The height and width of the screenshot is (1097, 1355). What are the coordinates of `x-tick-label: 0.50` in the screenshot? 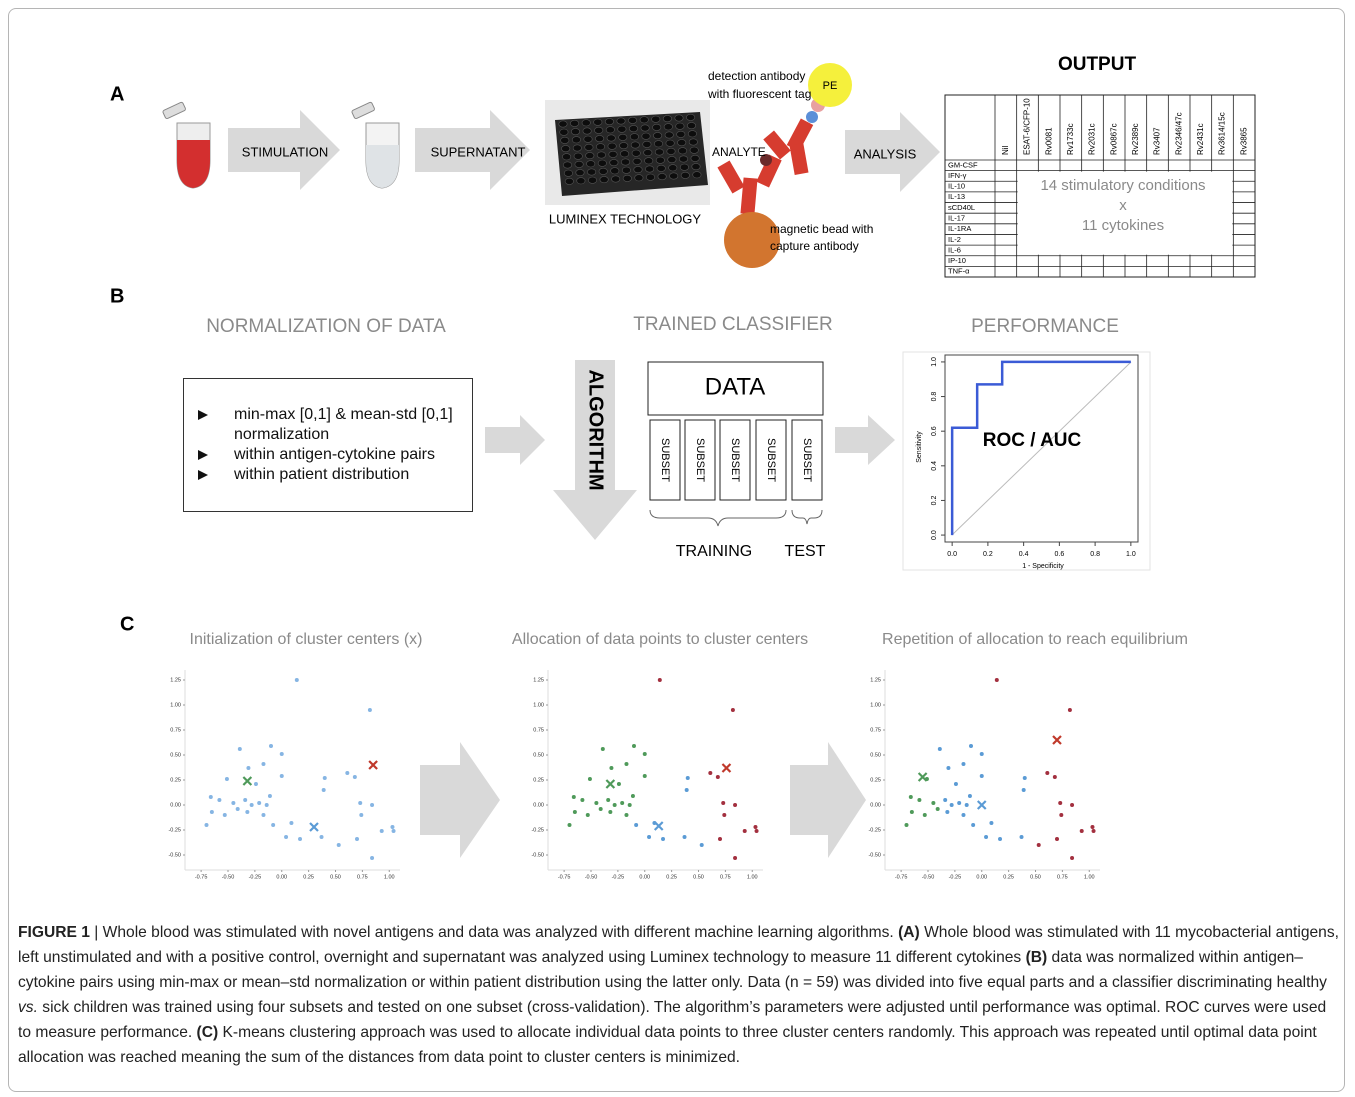 It's located at (335, 877).